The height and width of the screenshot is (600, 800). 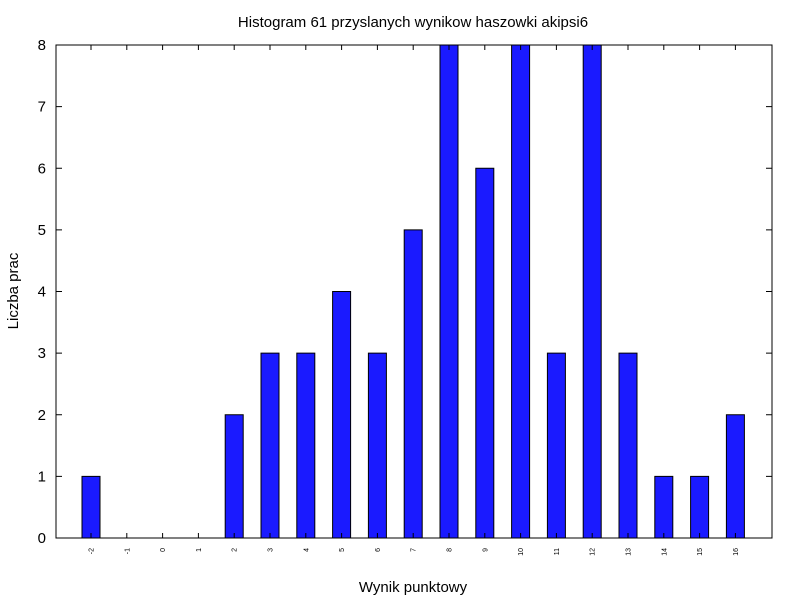 What do you see at coordinates (593, 552) in the screenshot?
I see `x-tick-label-12: 12` at bounding box center [593, 552].